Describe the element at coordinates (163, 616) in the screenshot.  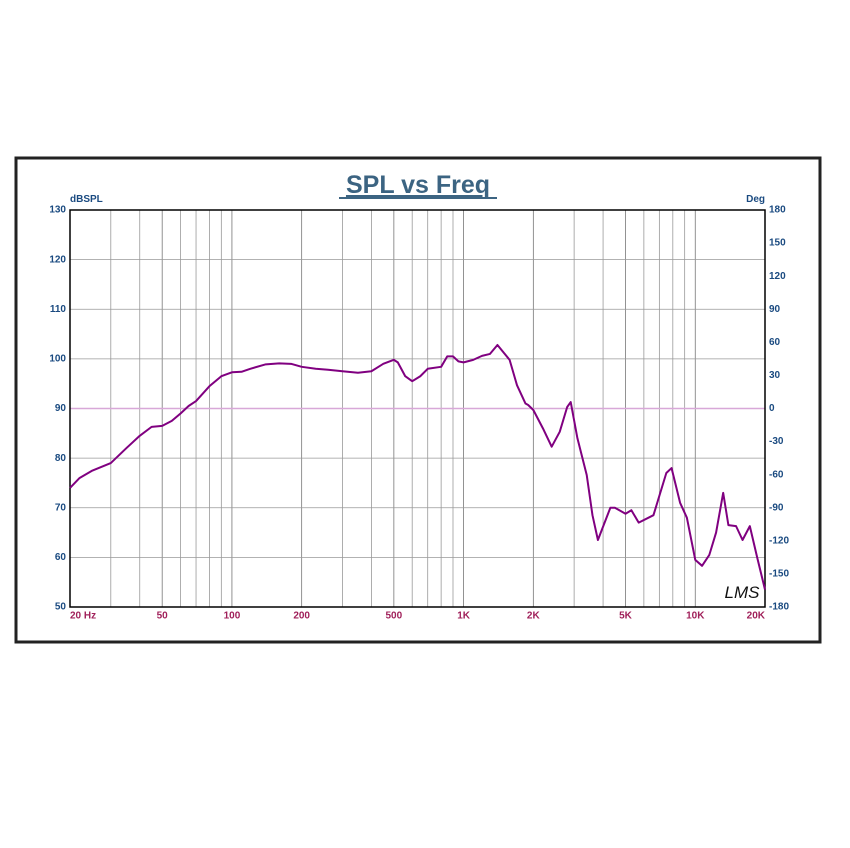
I see `x-tick-label: 50` at that location.